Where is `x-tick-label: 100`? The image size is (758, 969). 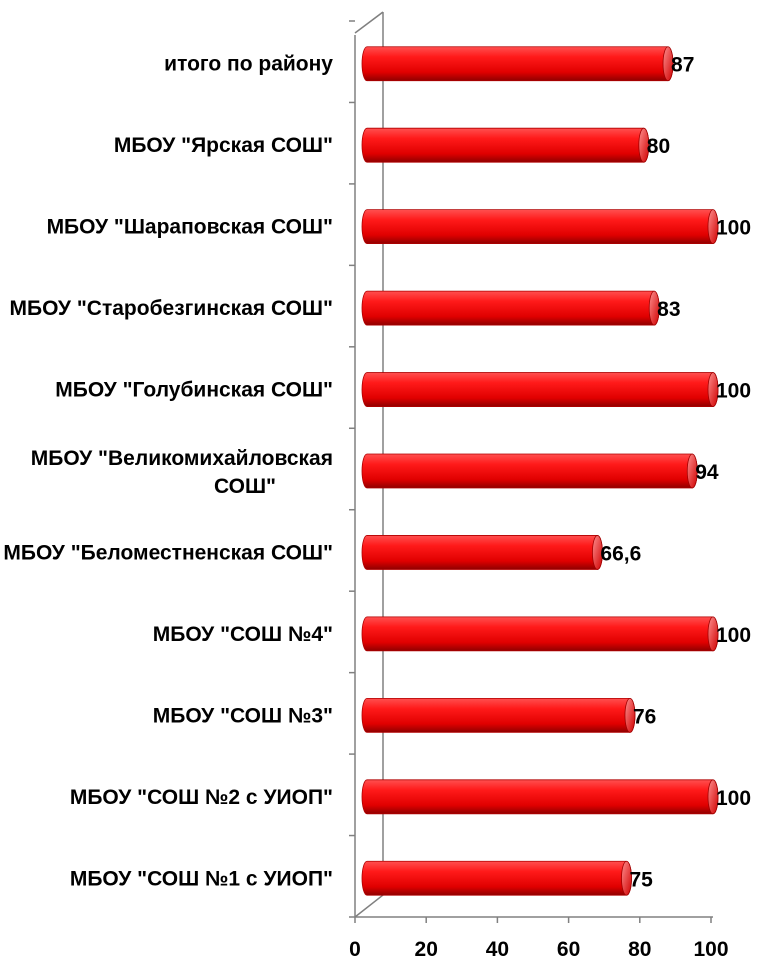 x-tick-label: 100 is located at coordinates (710, 949).